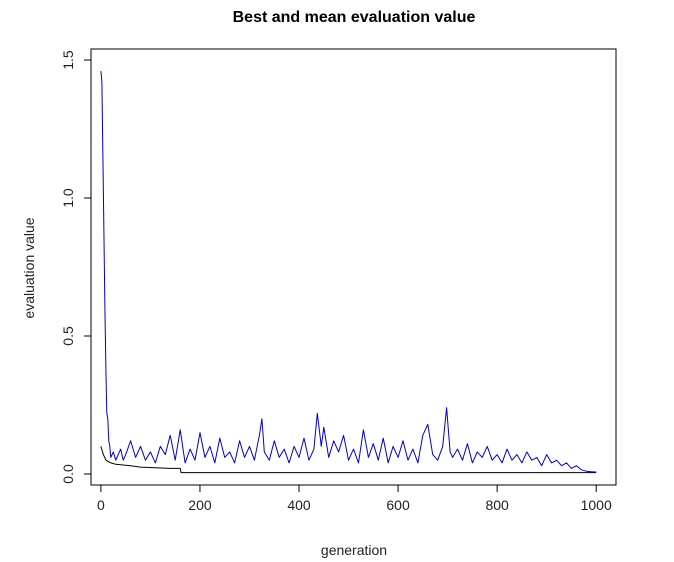  What do you see at coordinates (348, 460) in the screenshot?
I see `series-line-best` at bounding box center [348, 460].